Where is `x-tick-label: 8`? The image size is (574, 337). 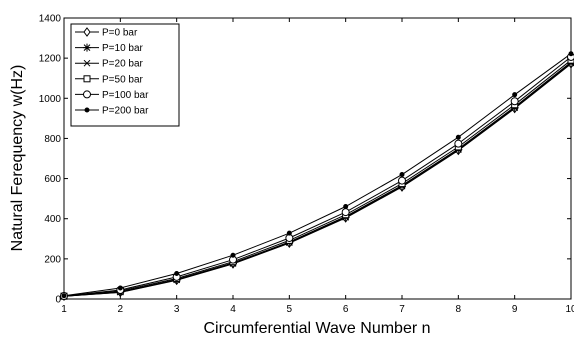 x-tick-label: 8 is located at coordinates (459, 309).